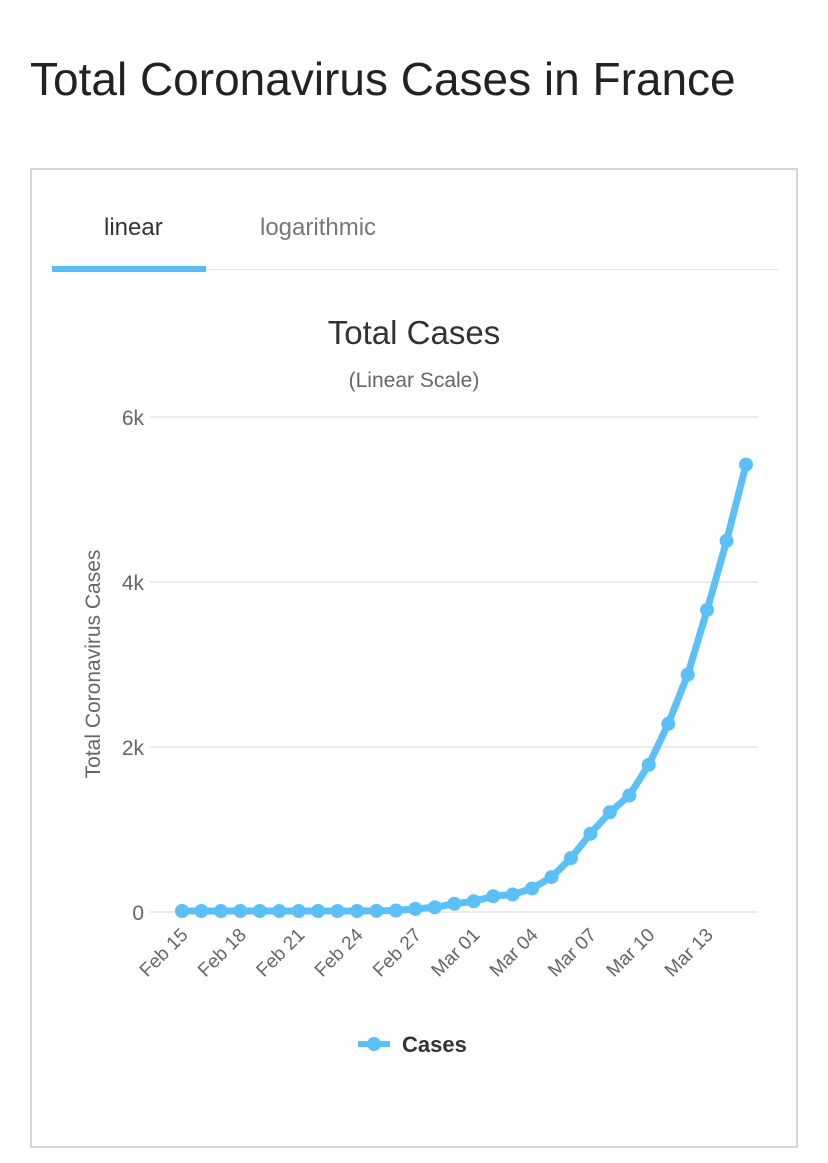 The height and width of the screenshot is (1163, 828). I want to click on y-tick-label: 0, so click(138, 913).